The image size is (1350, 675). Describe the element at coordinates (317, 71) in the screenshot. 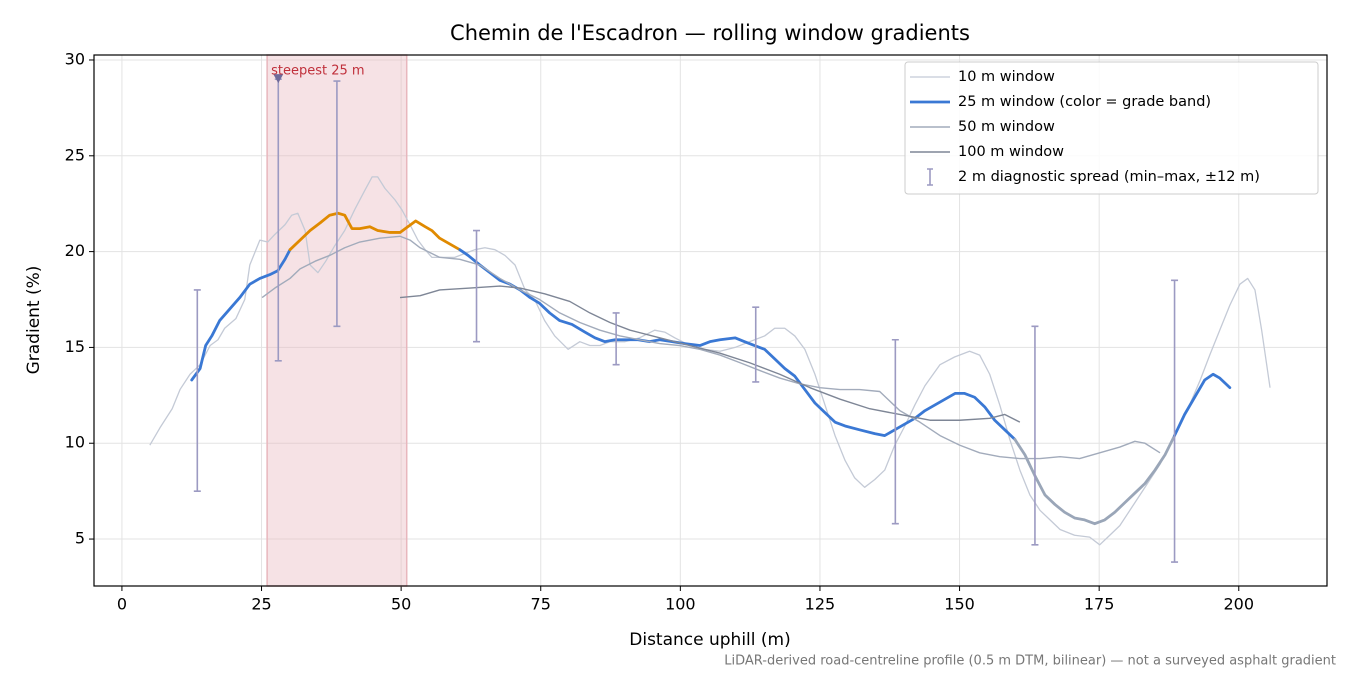

I see `highlight-label: steepest 25 m` at that location.